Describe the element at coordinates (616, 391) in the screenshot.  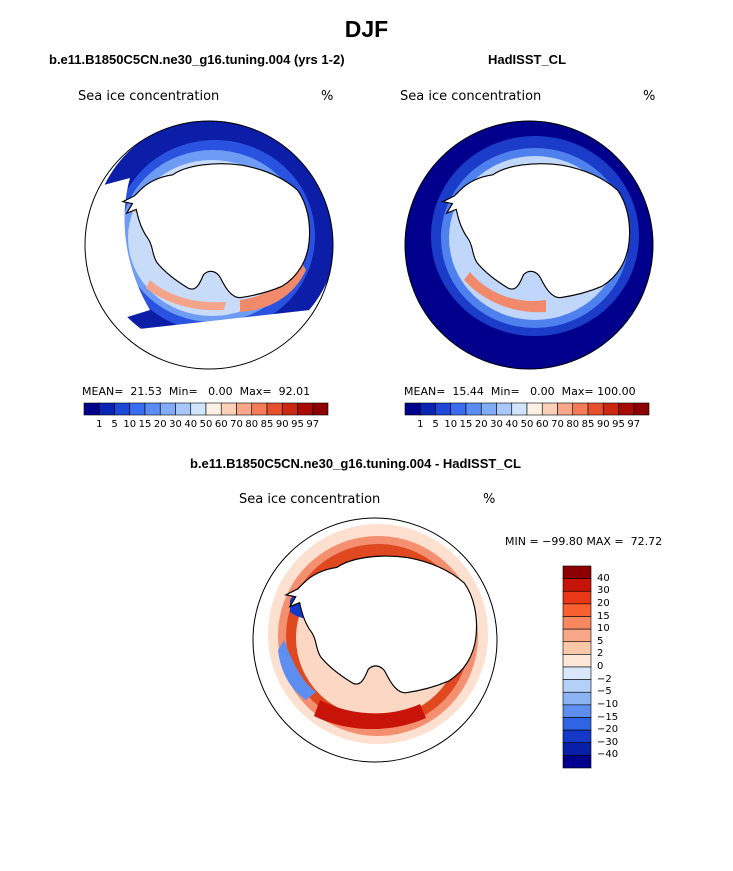
I see `obs-max-value: 100.00` at that location.